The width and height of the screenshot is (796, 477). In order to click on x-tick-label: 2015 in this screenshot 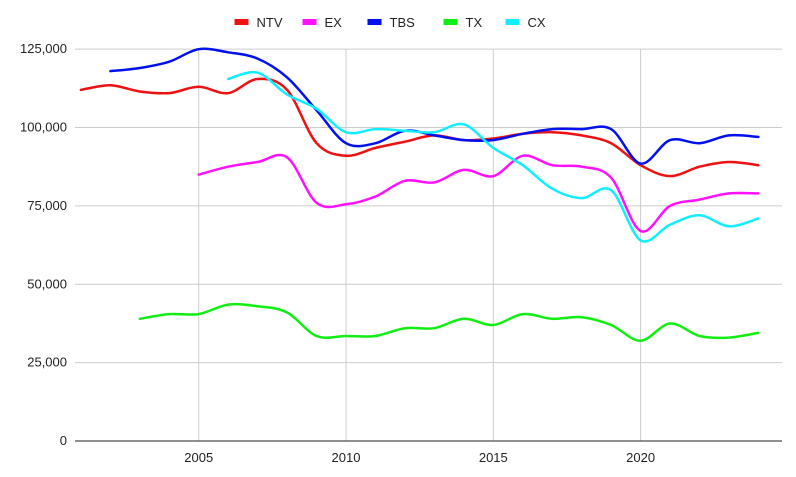, I will do `click(493, 457)`.